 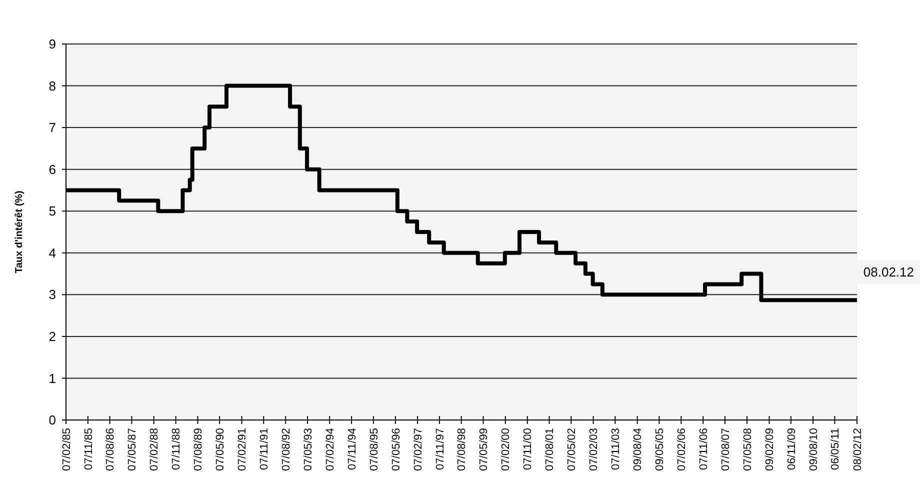 I want to click on y-tick-label: 8, so click(x=52, y=86).